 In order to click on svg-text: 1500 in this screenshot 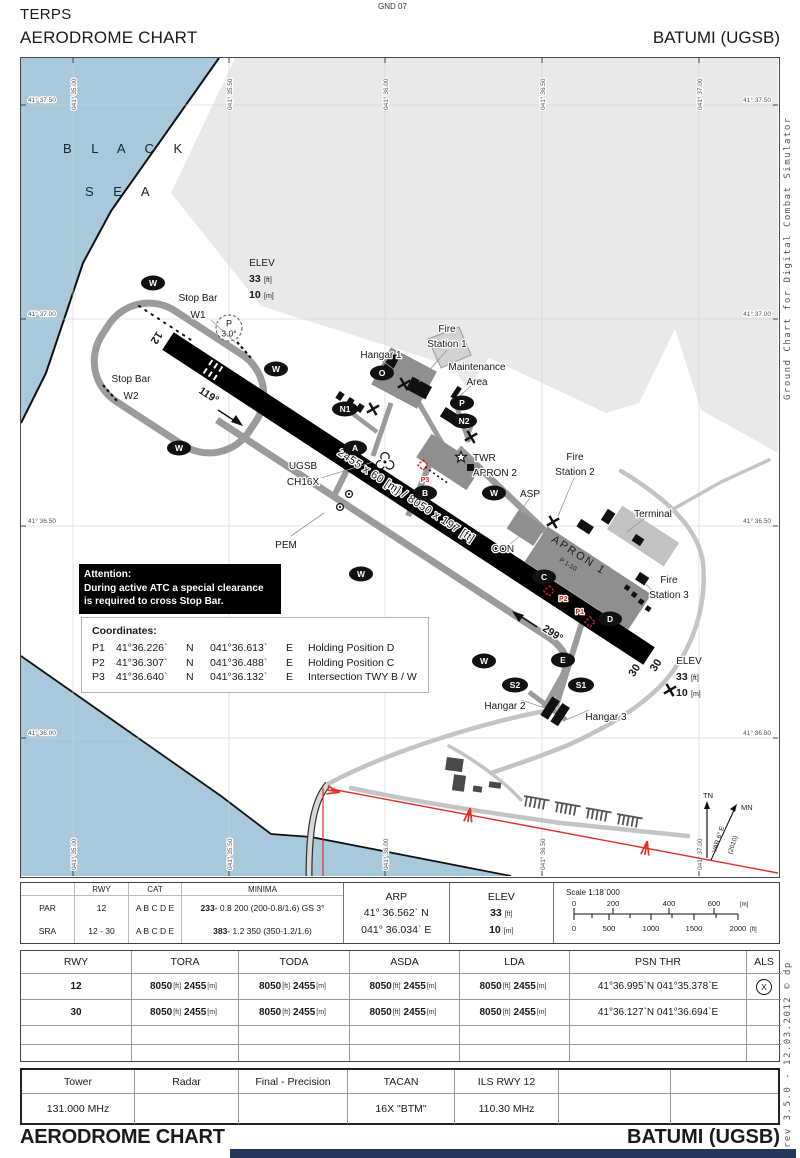, I will do `click(694, 928)`.